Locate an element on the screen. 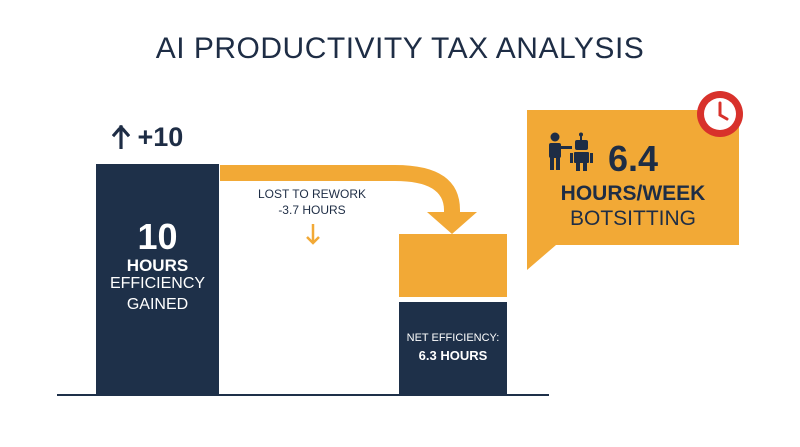 This screenshot has height=447, width=800. botsitting-unit: HOURS/WEEK is located at coordinates (633, 194).